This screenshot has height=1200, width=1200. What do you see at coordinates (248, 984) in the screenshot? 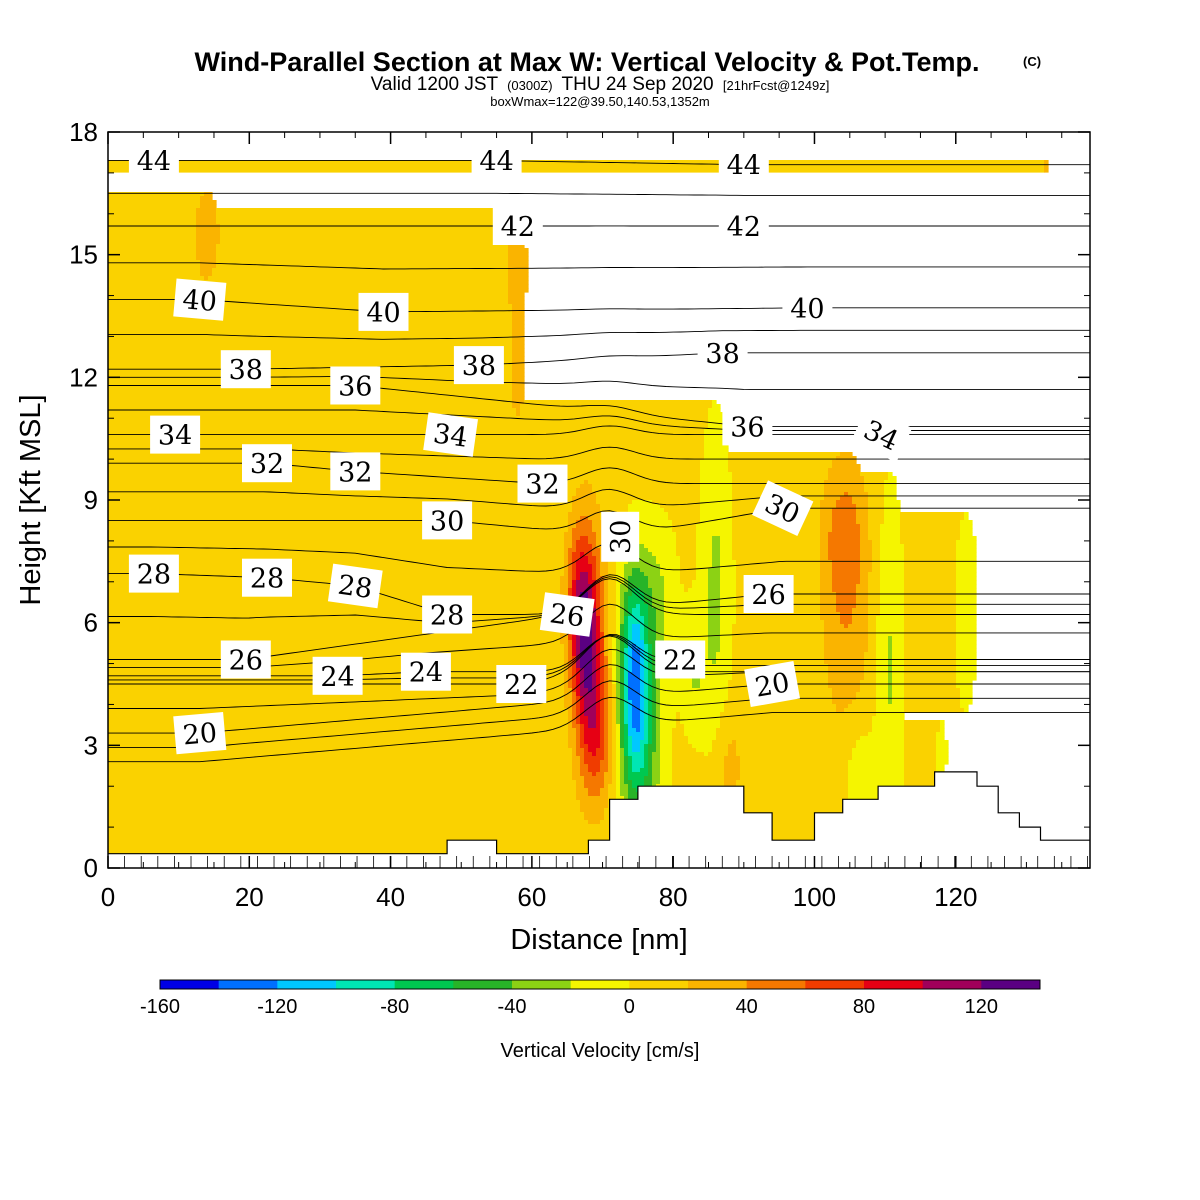
I see `colorbar-swatch` at bounding box center [248, 984].